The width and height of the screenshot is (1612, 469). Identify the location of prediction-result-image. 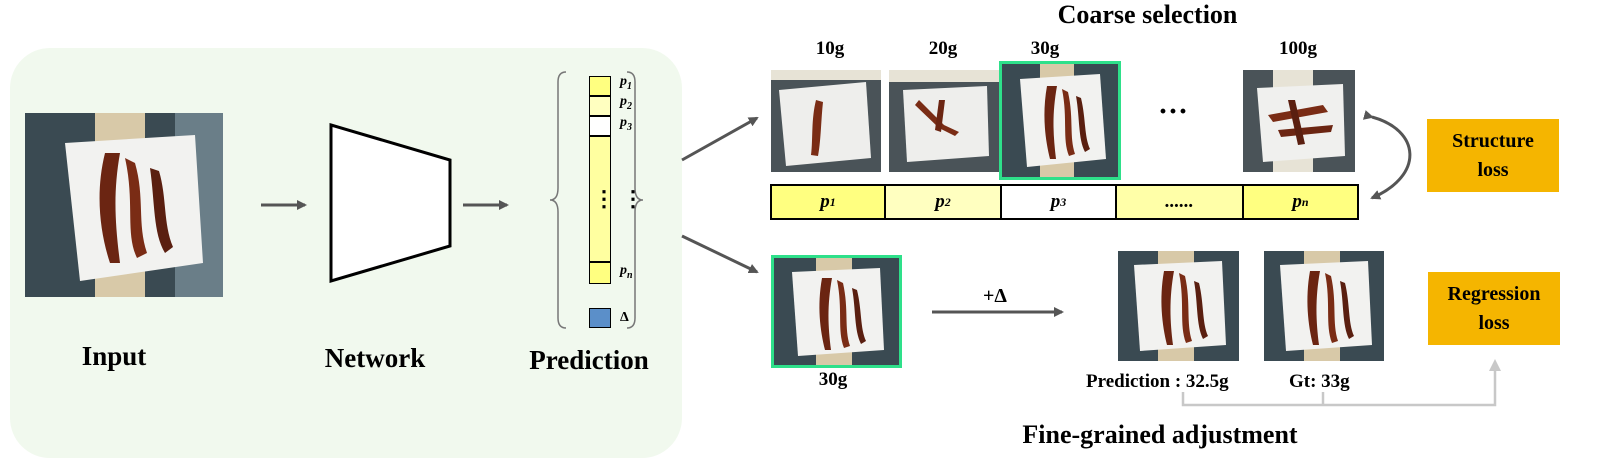
(1178, 306).